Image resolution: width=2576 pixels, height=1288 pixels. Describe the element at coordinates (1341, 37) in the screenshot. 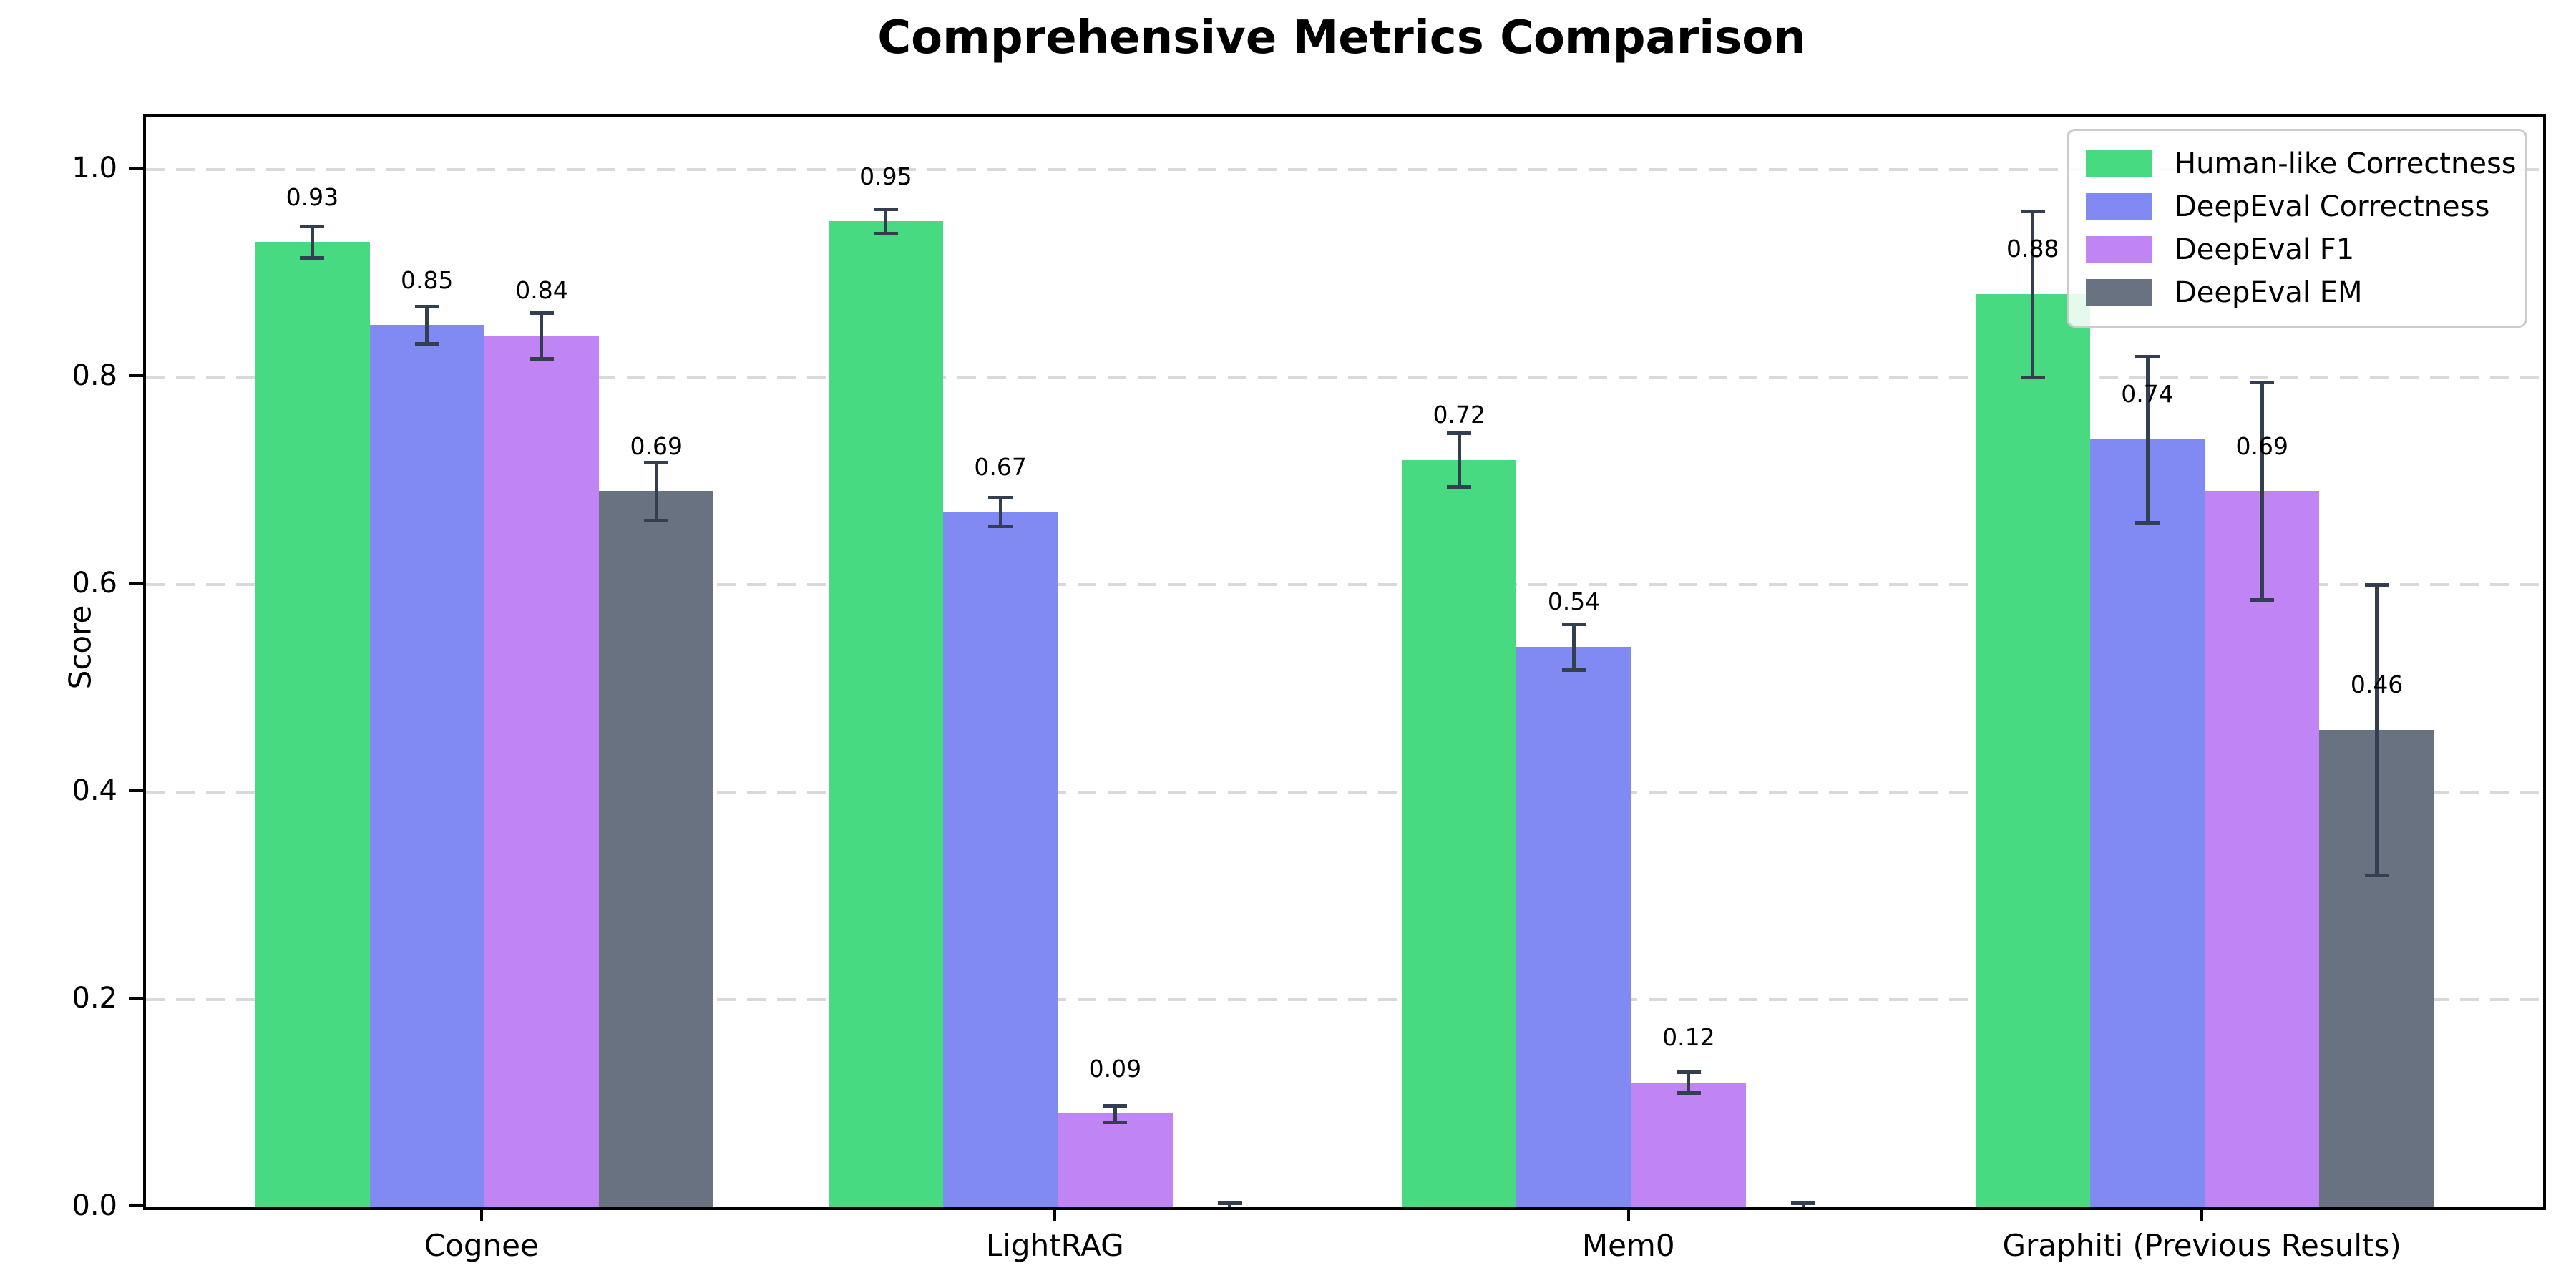

I see `chart-title: Comprehensive Metrics Comparison` at that location.